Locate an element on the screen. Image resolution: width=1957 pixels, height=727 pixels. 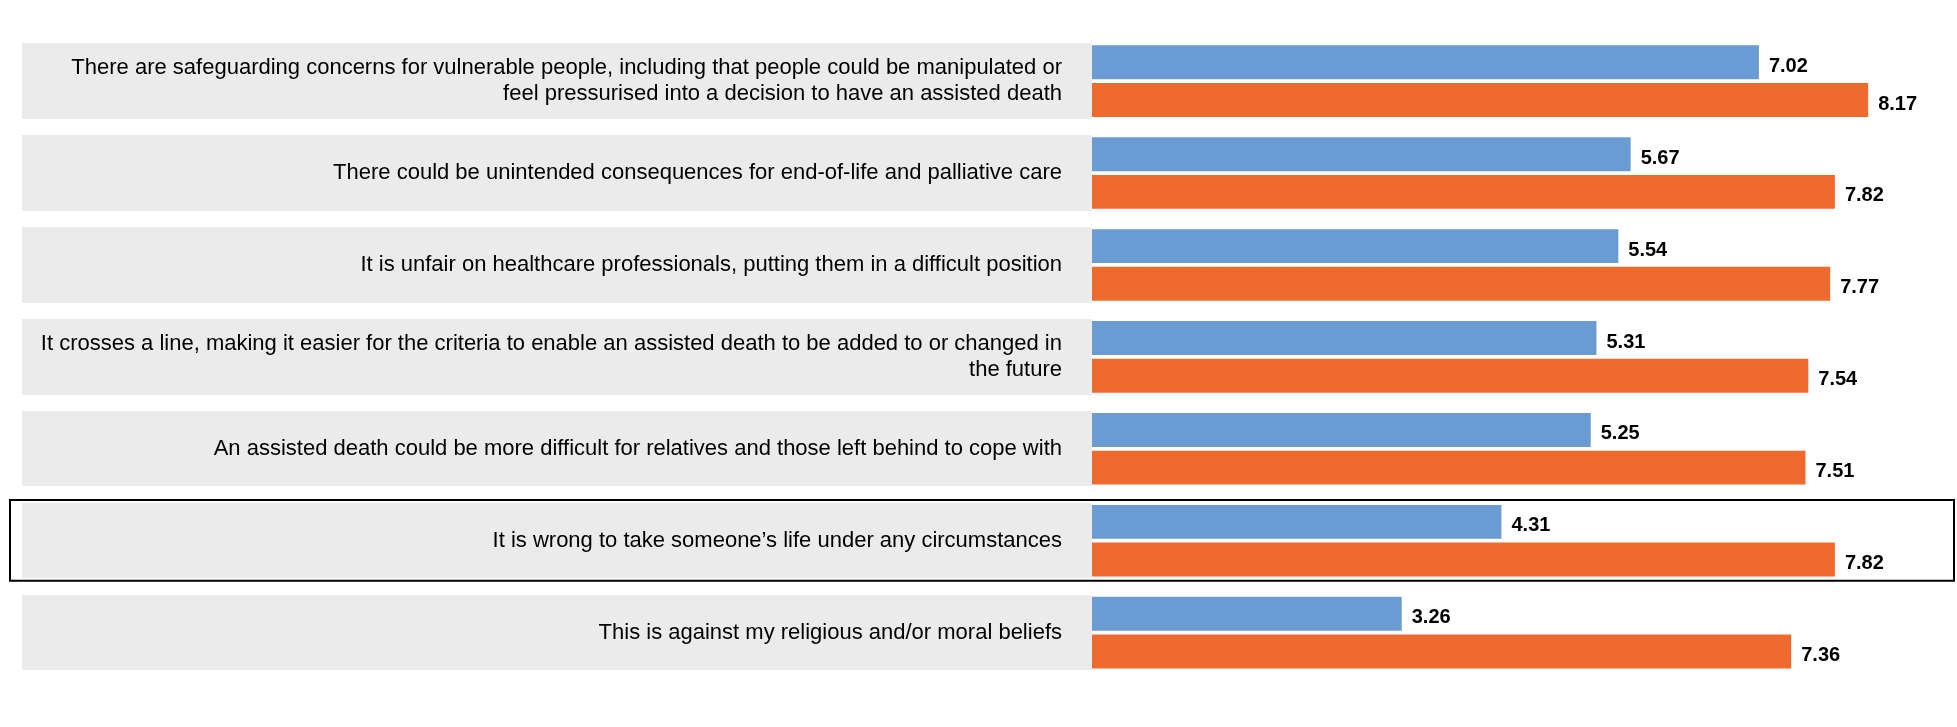
data-label: 4.31 is located at coordinates (1531, 524).